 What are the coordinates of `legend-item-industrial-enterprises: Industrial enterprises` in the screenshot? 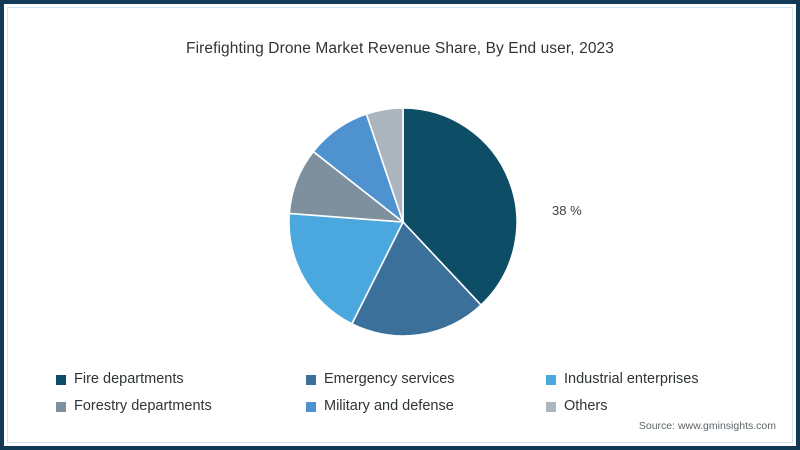 It's located at (651, 379).